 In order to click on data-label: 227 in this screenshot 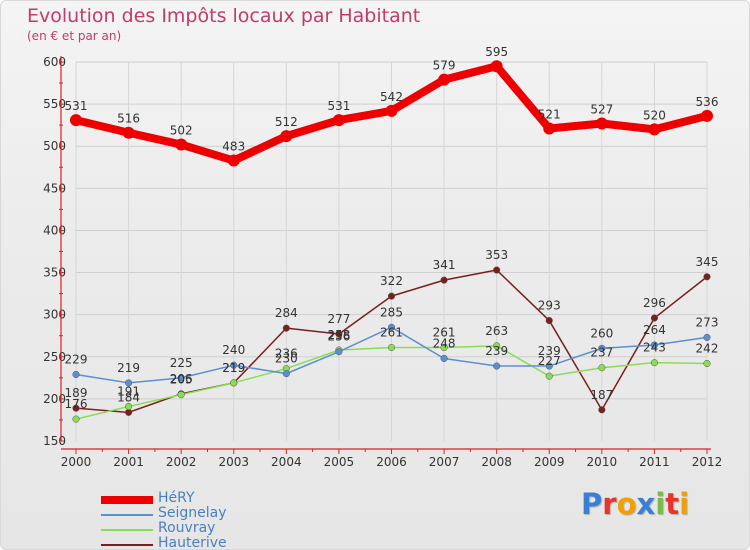, I will do `click(549, 361)`.